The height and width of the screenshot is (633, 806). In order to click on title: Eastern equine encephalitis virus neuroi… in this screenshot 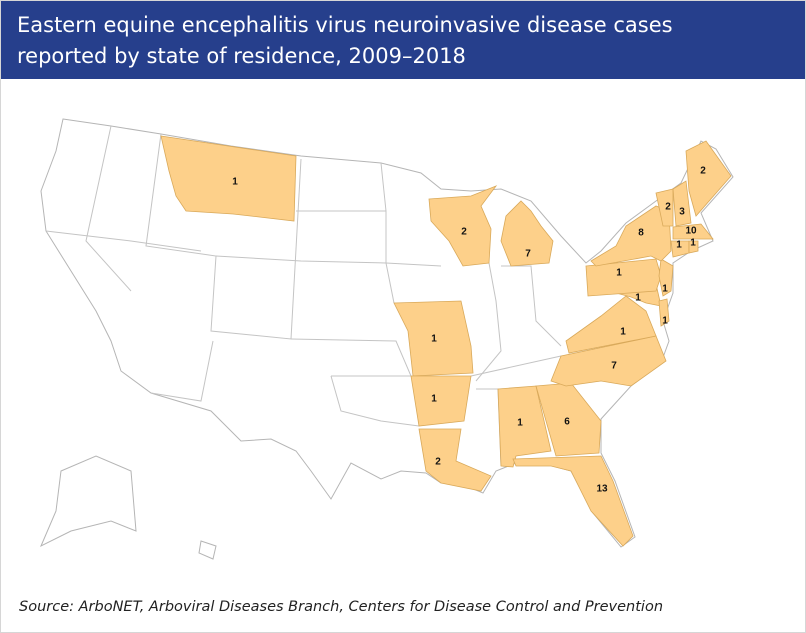, I will do `click(345, 40)`.